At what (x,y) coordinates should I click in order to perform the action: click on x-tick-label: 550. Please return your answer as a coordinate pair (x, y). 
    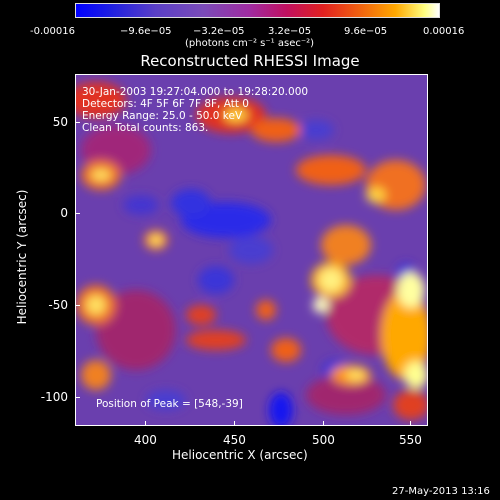
    Looking at the image, I should click on (410, 440).